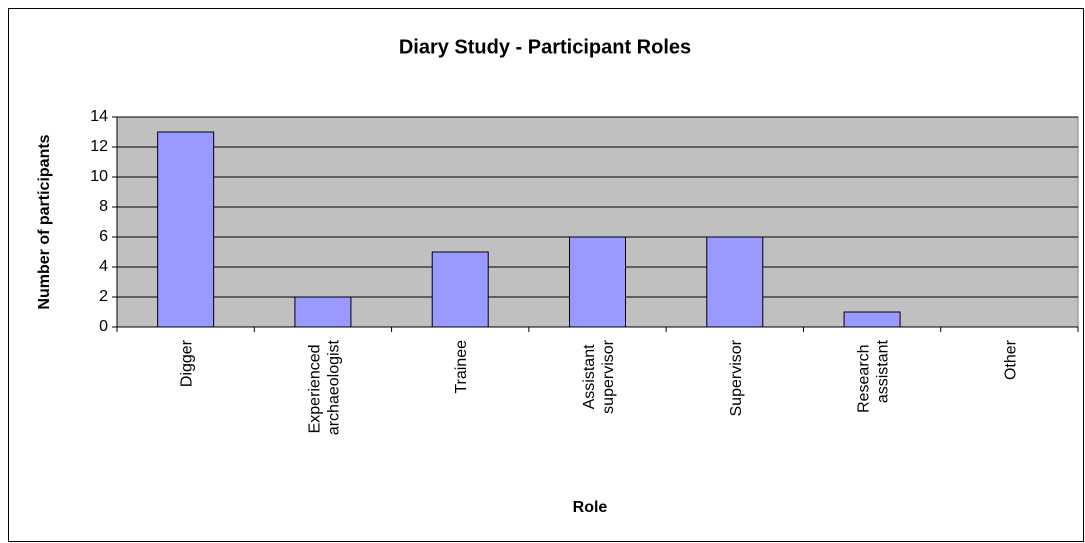  Describe the element at coordinates (99, 176) in the screenshot. I see `y-tick-label: 10` at that location.